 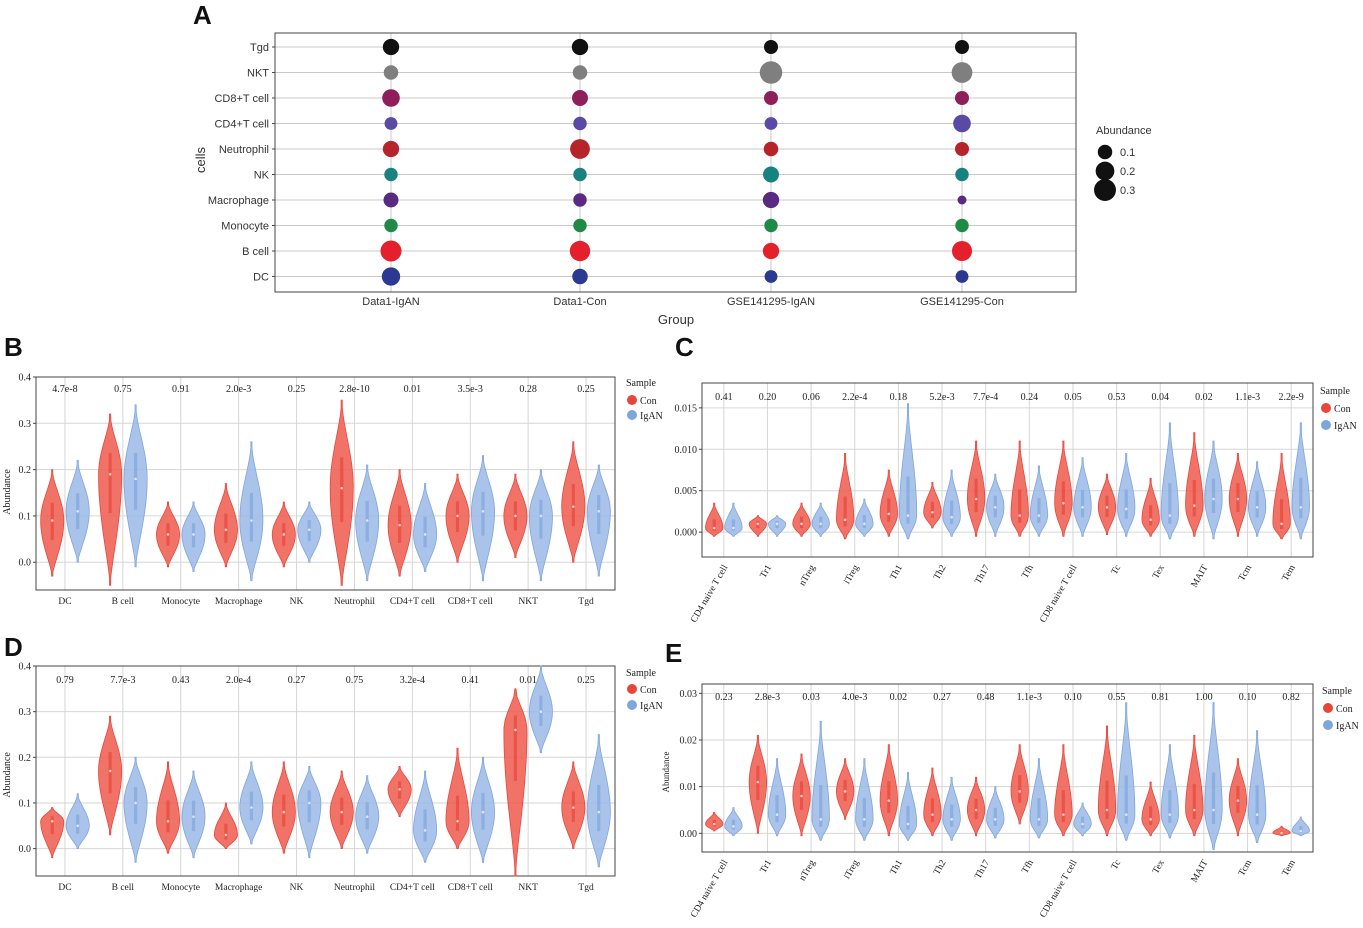 I want to click on panel-b-legend-igan-key, so click(x=632, y=415).